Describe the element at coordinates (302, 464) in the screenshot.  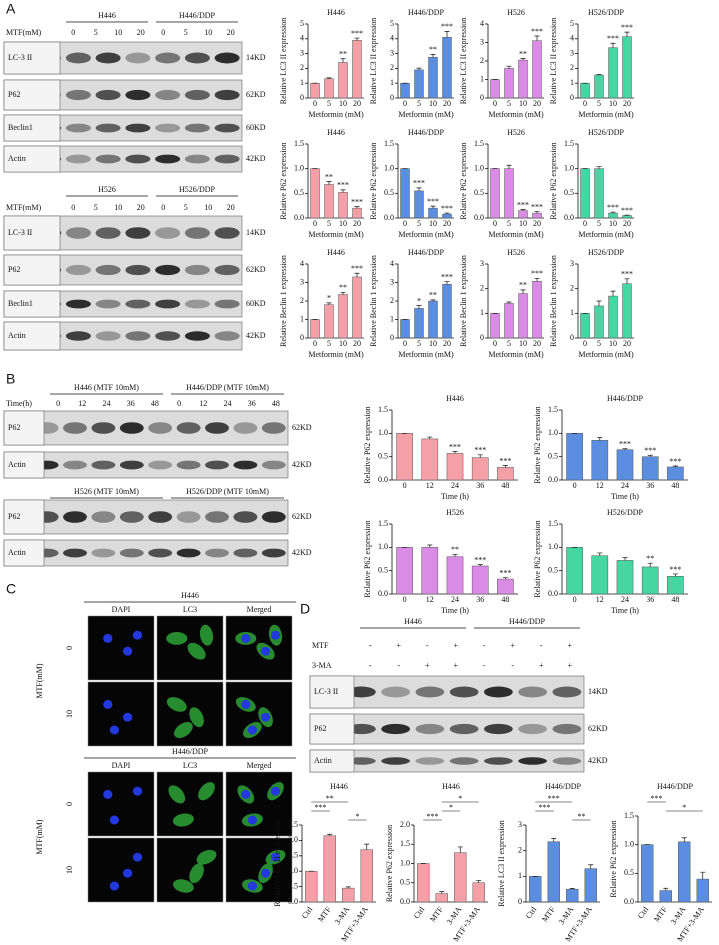
I see `size-label: 42KD` at that location.